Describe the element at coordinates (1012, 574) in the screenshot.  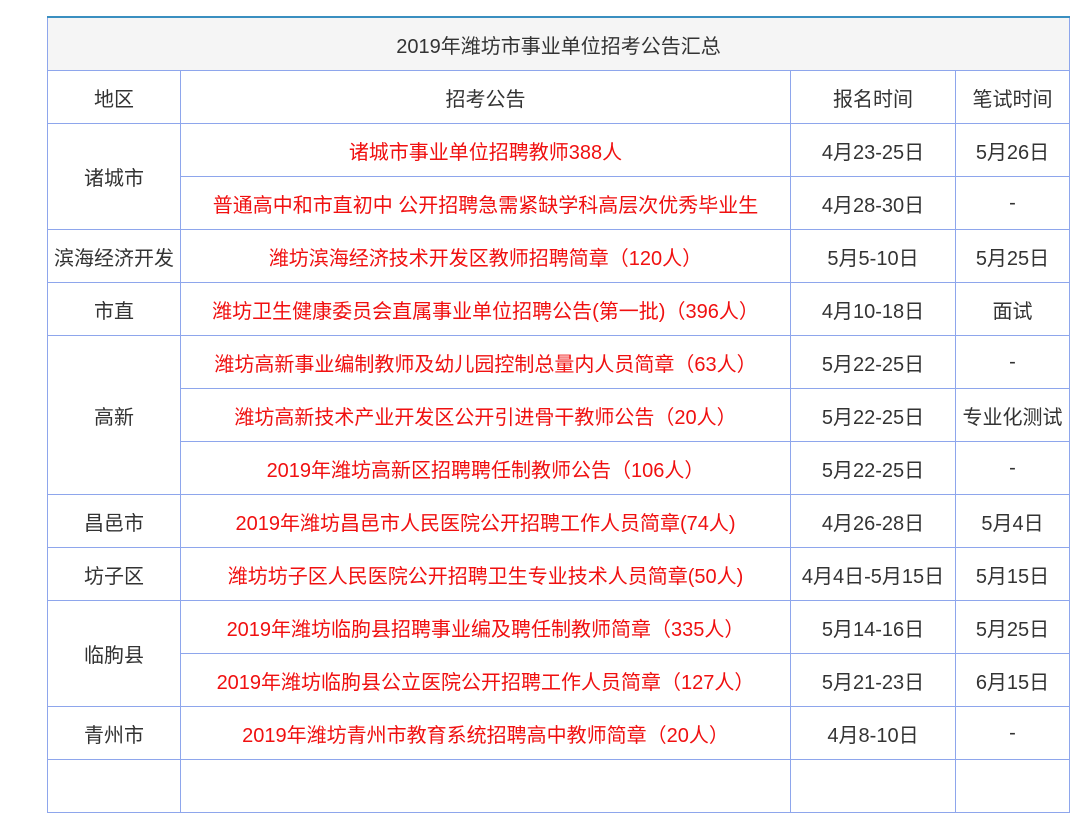
I see `exam-time: 5月15日` at that location.